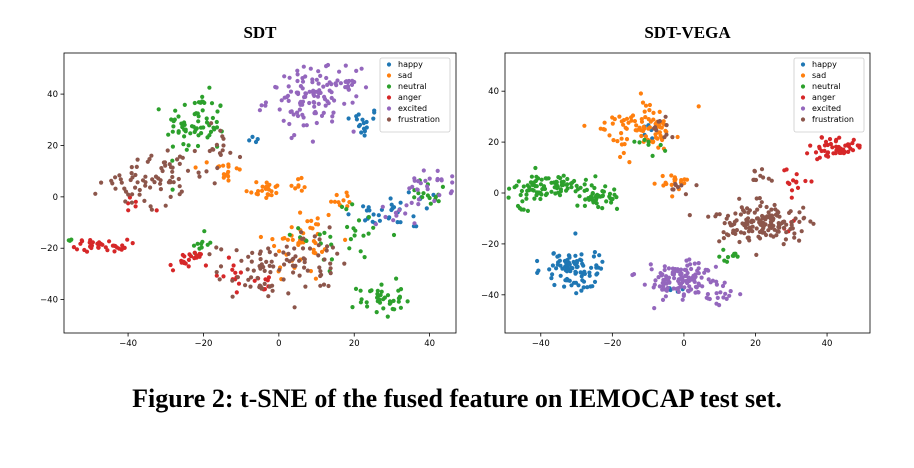 The image size is (914, 468). Describe the element at coordinates (829, 95) in the screenshot. I see `legend-box` at that location.